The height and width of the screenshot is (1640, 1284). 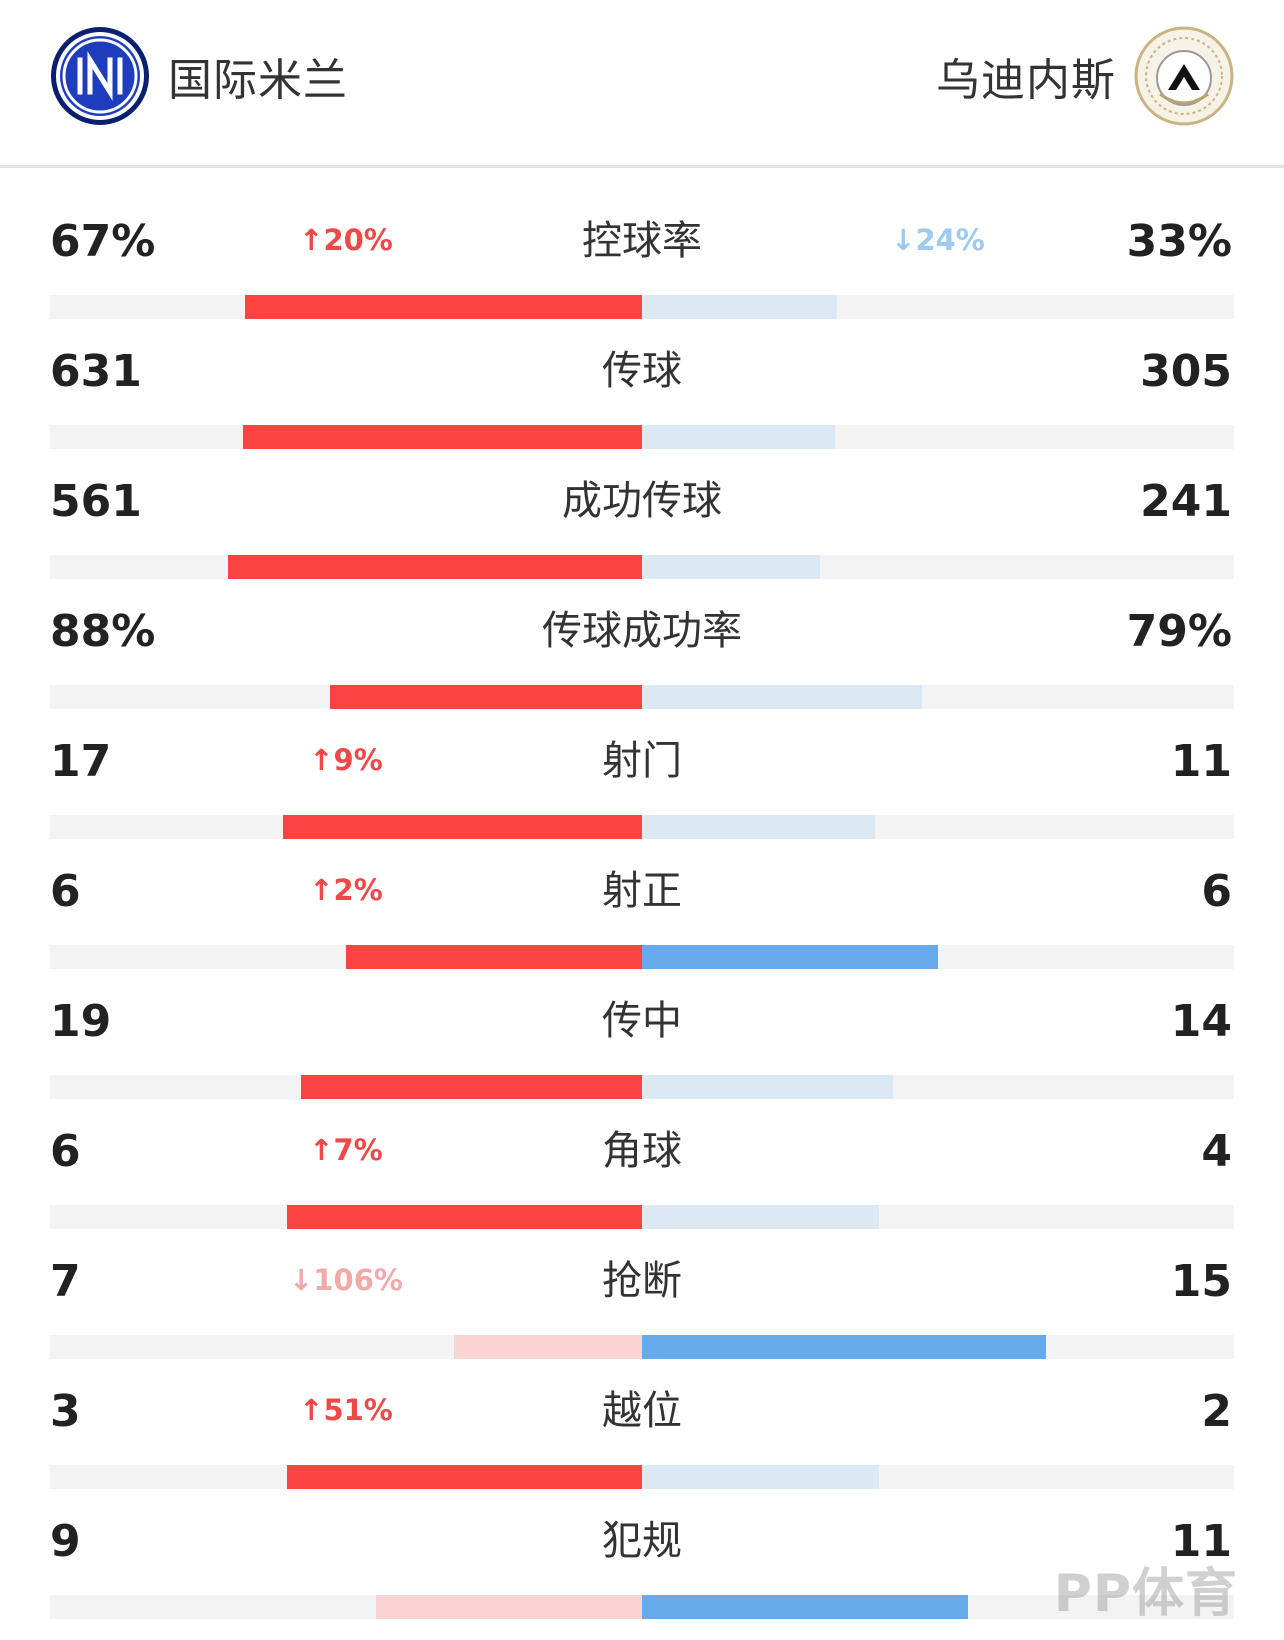 I want to click on away-team: 乌迪内斯, so click(x=1085, y=76).